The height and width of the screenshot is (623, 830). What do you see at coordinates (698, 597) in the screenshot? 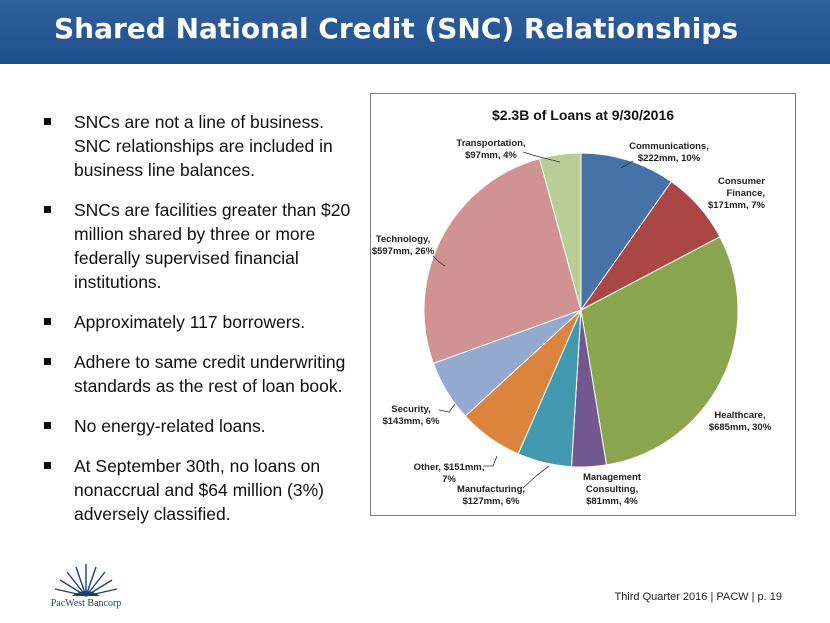
I see `footer-page-info: Third Quarter 2016 | PACW | p. 19` at bounding box center [698, 597].